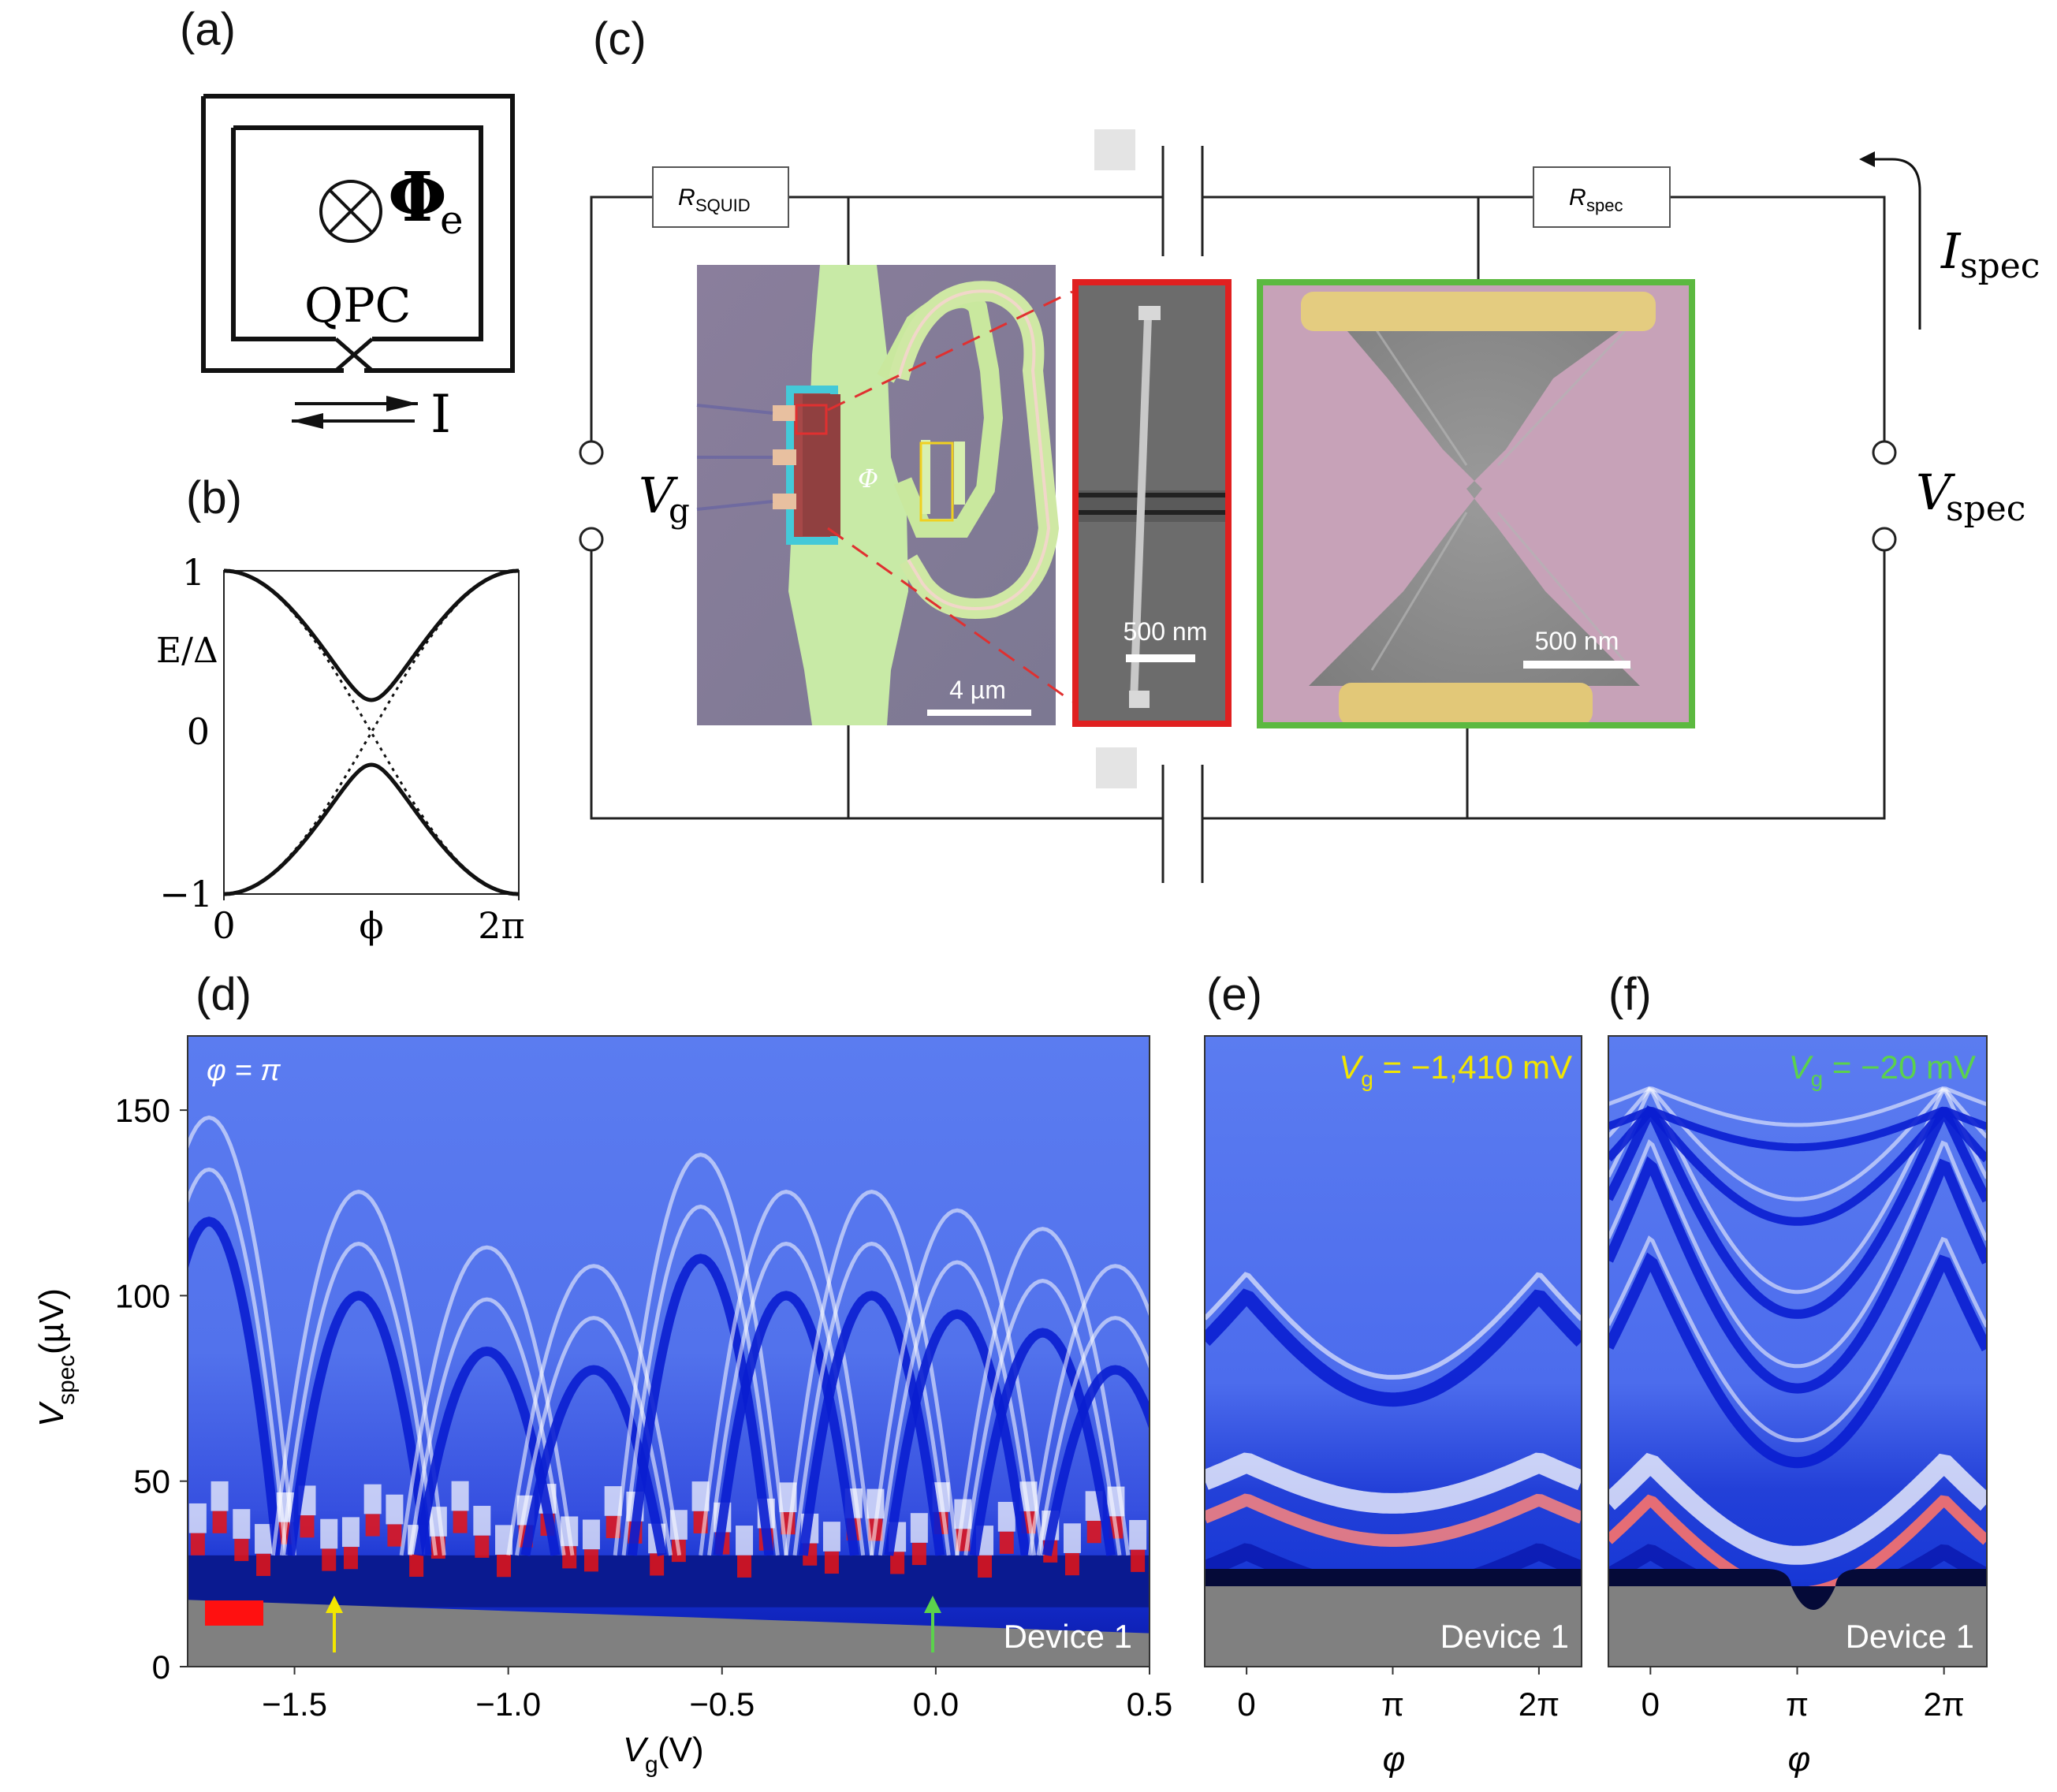 The image size is (2057, 1792). What do you see at coordinates (686, 197) in the screenshot?
I see `r-squid-label: R` at bounding box center [686, 197].